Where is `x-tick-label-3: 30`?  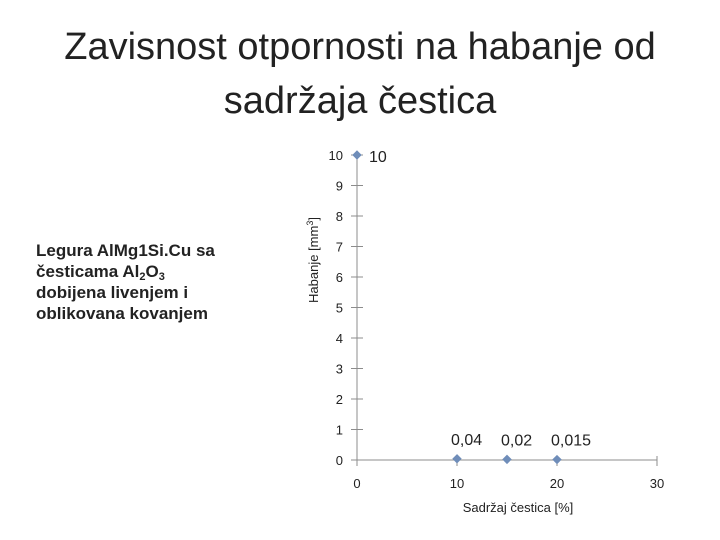 x-tick-label-3: 30 is located at coordinates (657, 483).